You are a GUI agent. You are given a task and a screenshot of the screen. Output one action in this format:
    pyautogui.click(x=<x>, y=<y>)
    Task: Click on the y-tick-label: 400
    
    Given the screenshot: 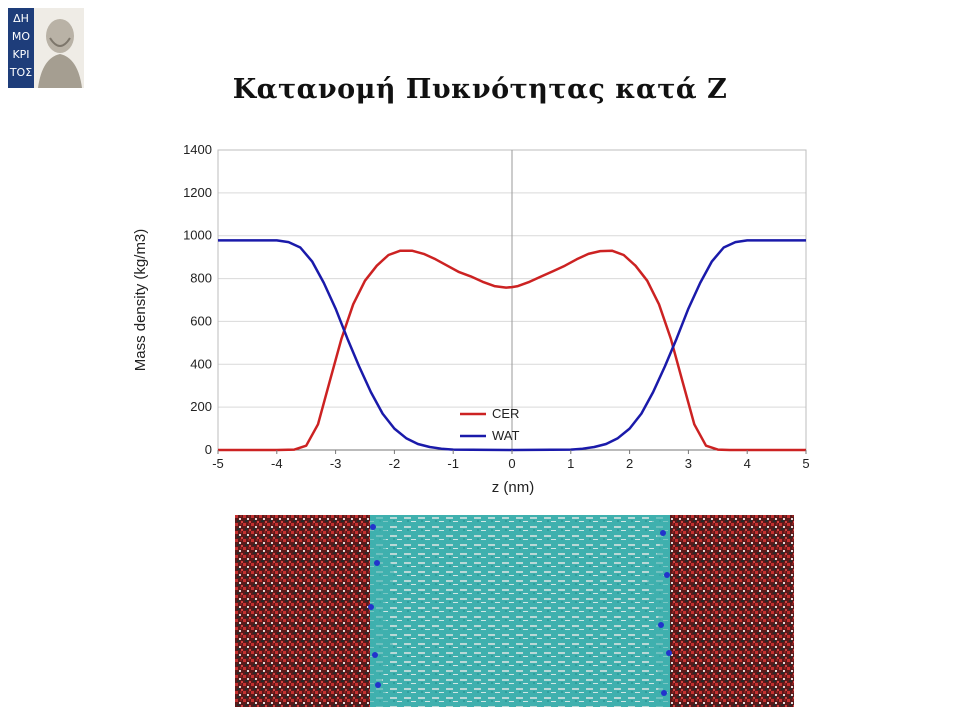 What is the action you would take?
    pyautogui.click(x=201, y=363)
    